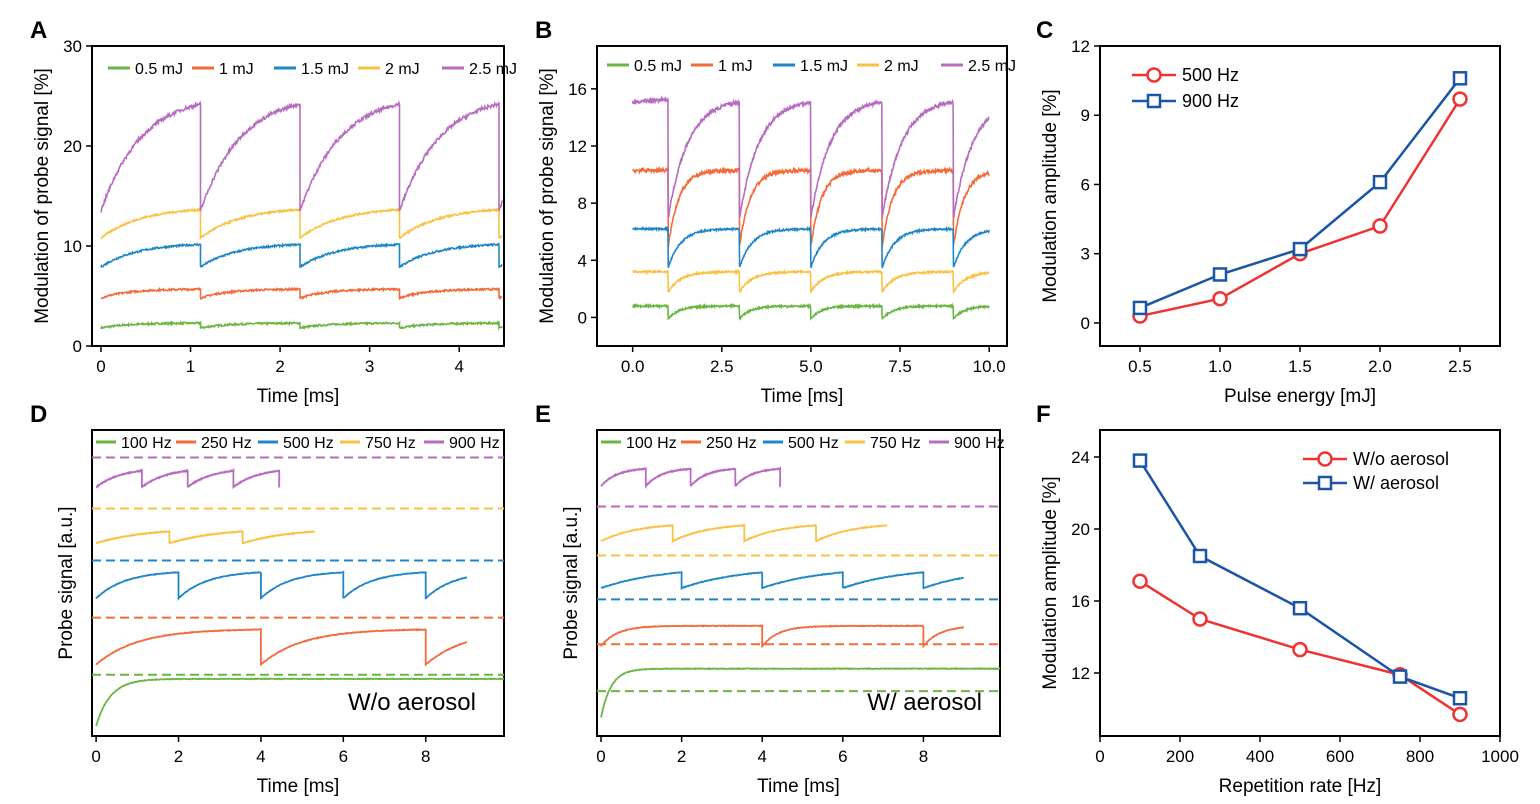 This screenshot has width=1540, height=804. Describe the element at coordinates (425, 756) in the screenshot. I see `x-tick-label: 8` at that location.